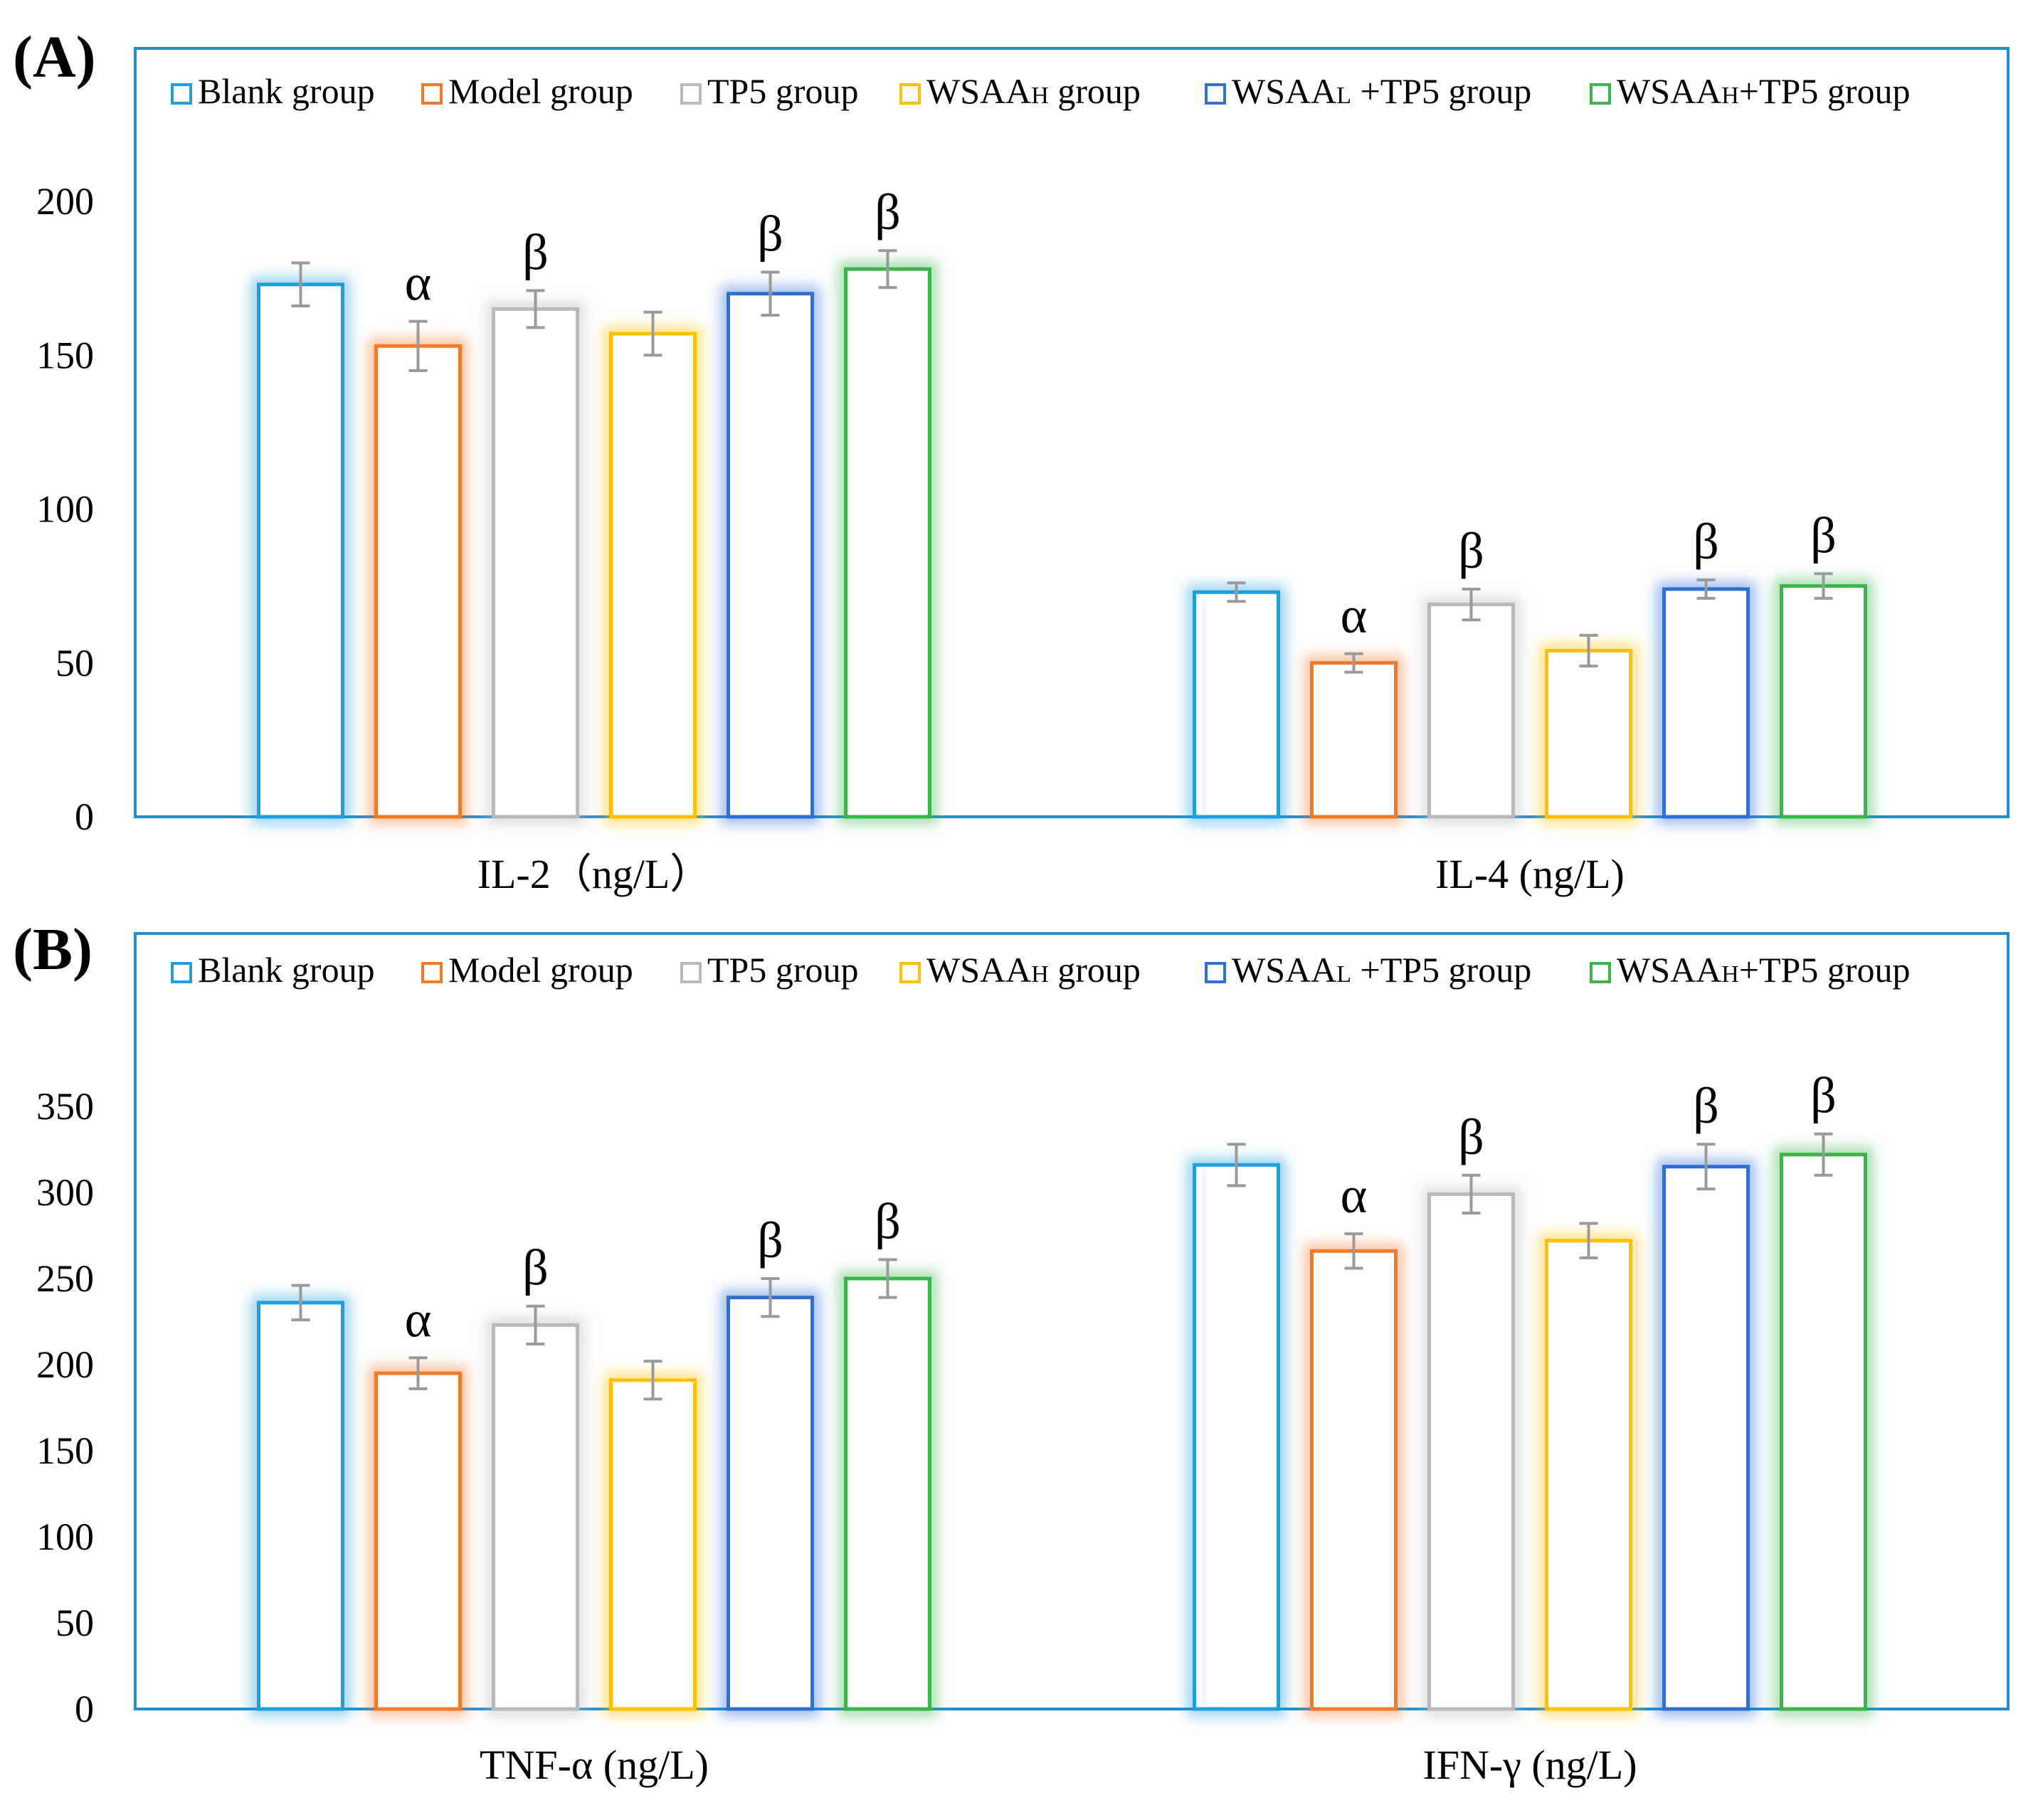  I want to click on x-category-label: IFN-γ (ng/L), so click(1529, 1765).